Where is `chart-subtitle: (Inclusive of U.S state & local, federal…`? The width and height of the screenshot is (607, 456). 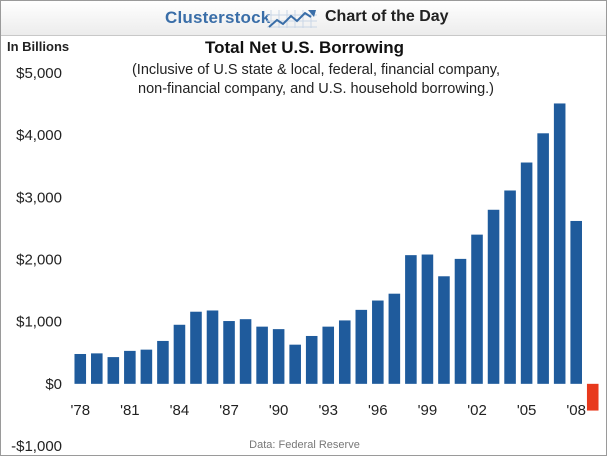 chart-subtitle: (Inclusive of U.S state & local, federal… is located at coordinates (316, 80).